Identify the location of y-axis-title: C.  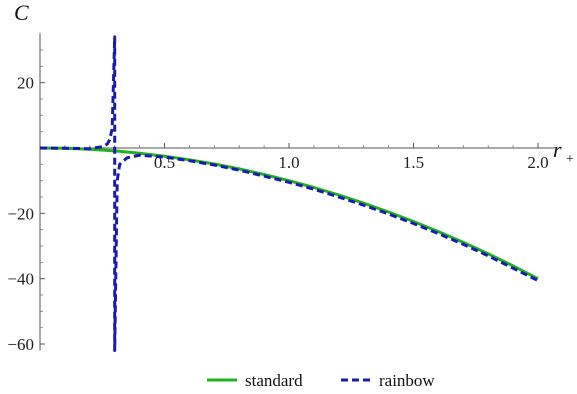
(21, 12).